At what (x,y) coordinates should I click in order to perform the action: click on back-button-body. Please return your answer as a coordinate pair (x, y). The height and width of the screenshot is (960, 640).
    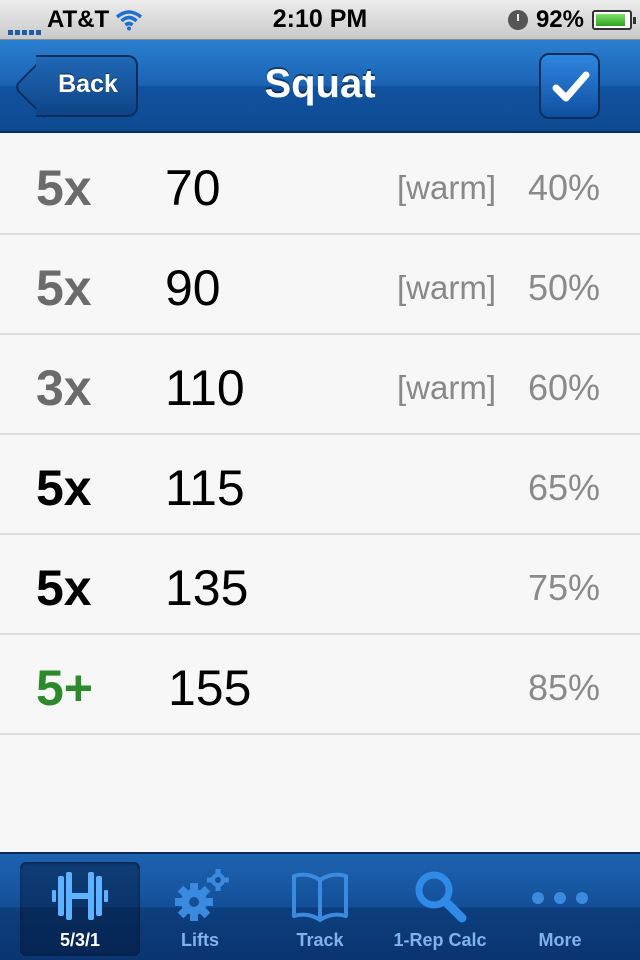
    Looking at the image, I should click on (87, 86).